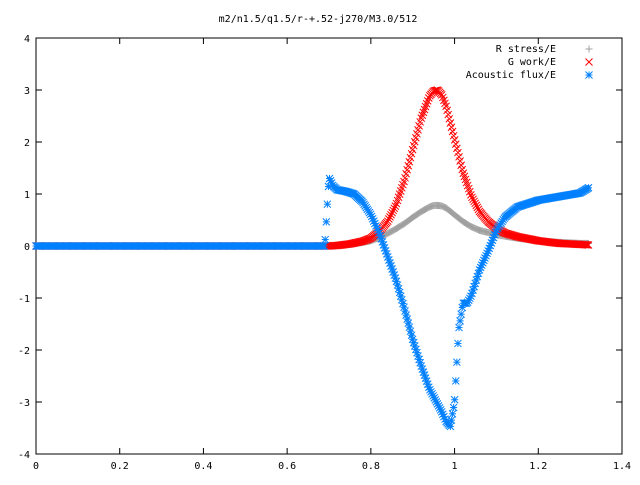 The image size is (640, 485). Describe the element at coordinates (27, 247) in the screenshot. I see `y-tick-label: 0` at that location.